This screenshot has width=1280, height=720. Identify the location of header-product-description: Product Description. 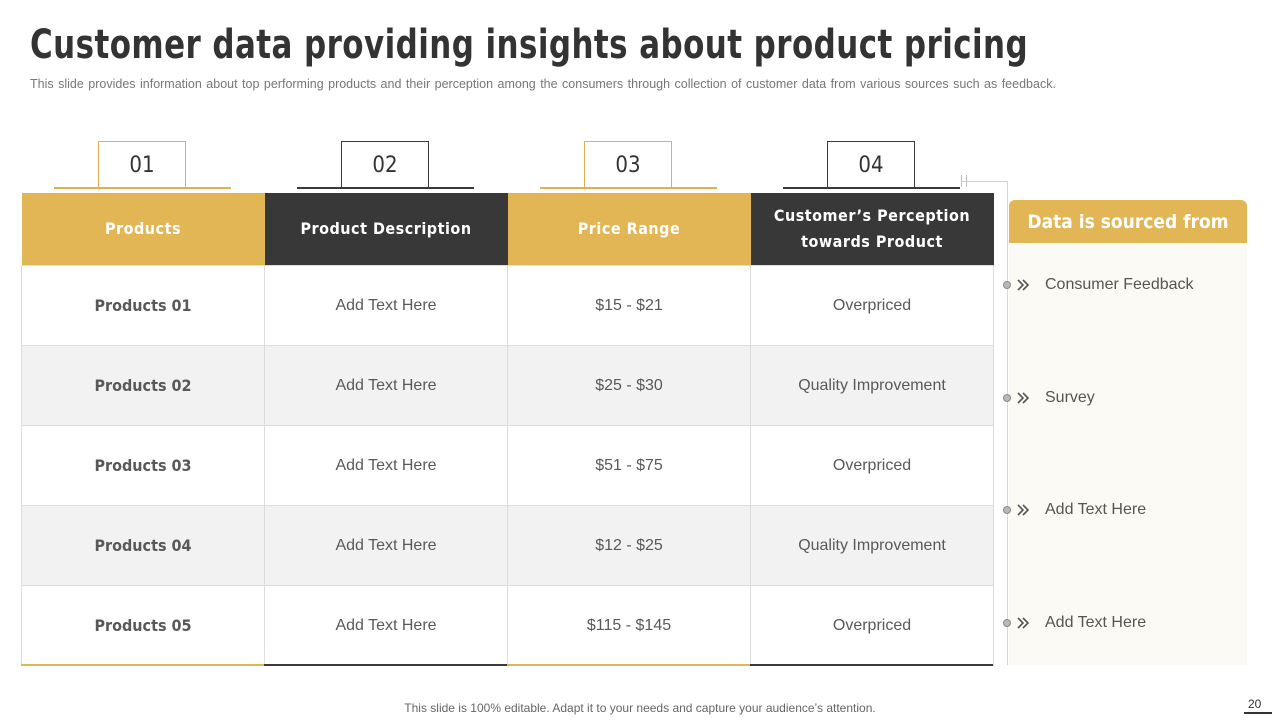
(386, 229).